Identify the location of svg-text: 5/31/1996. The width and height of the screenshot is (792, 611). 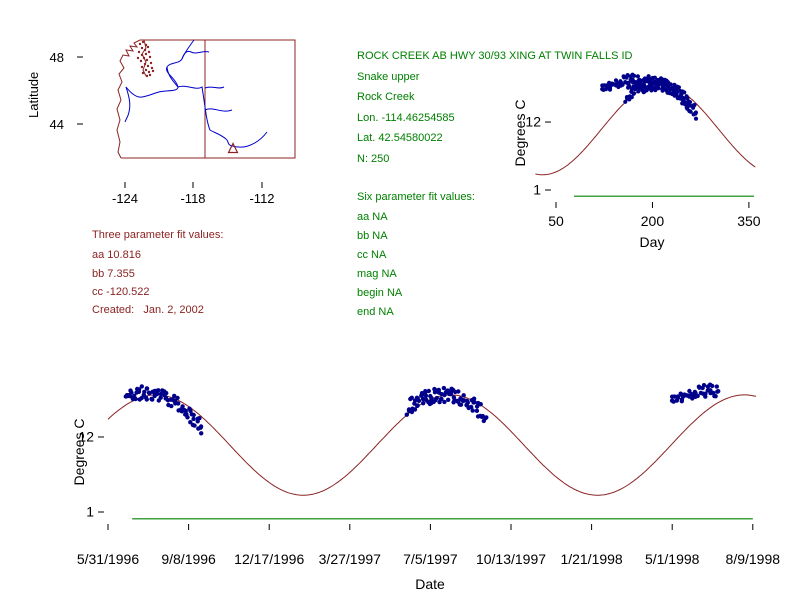
(108, 559).